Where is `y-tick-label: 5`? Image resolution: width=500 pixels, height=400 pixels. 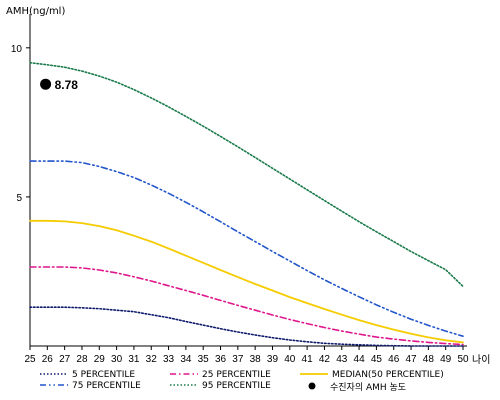 y-tick-label: 5 is located at coordinates (19, 198).